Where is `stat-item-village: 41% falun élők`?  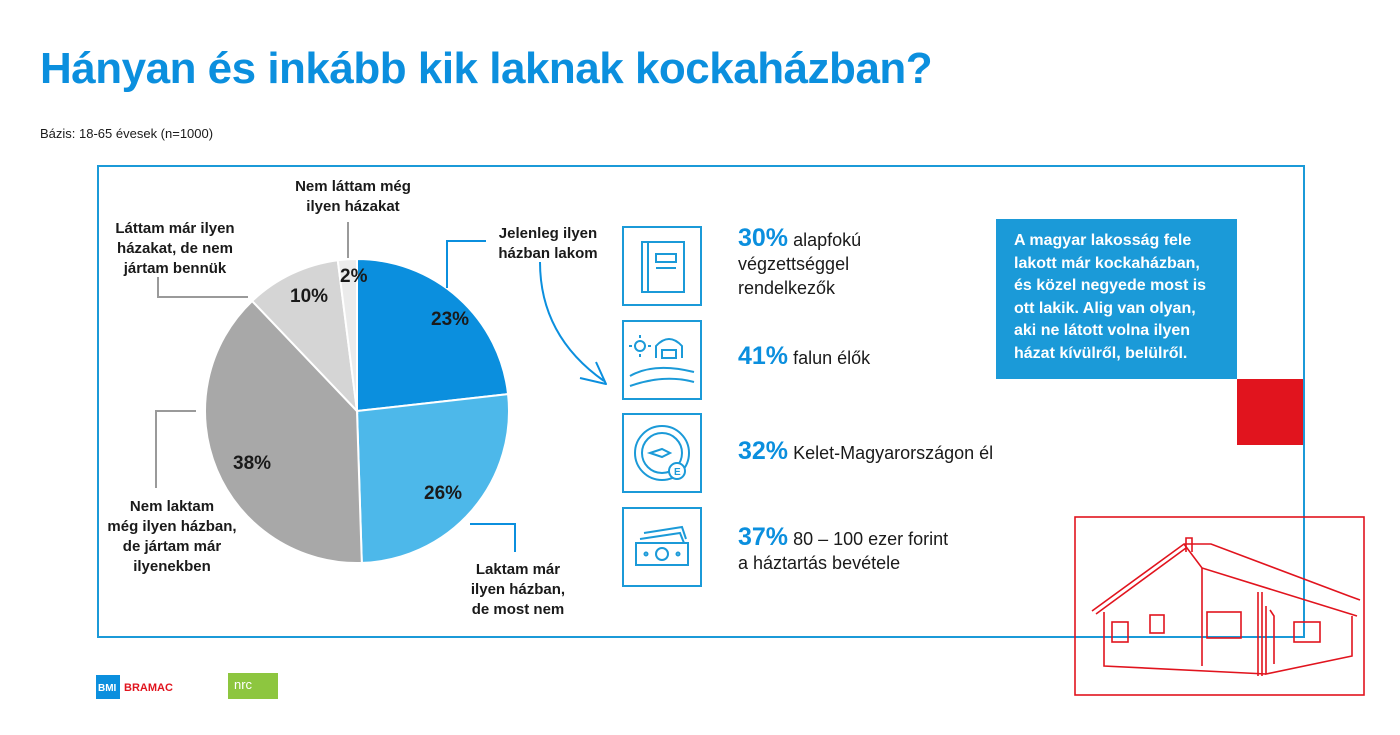 stat-item-village: 41% falun élők is located at coordinates (804, 357).